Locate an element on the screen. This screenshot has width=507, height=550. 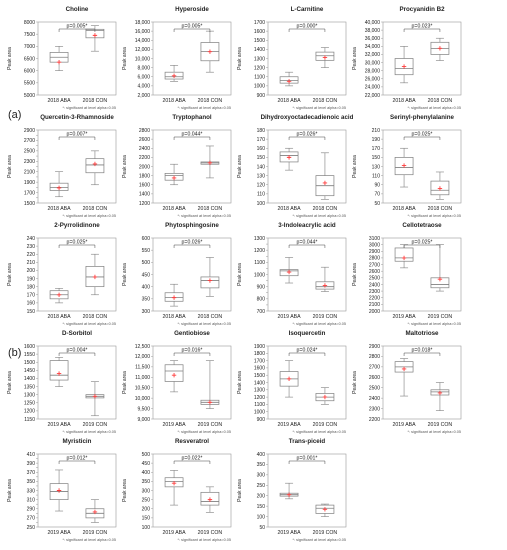
x-category-label: 2018 ABA is located at coordinates (290, 101).